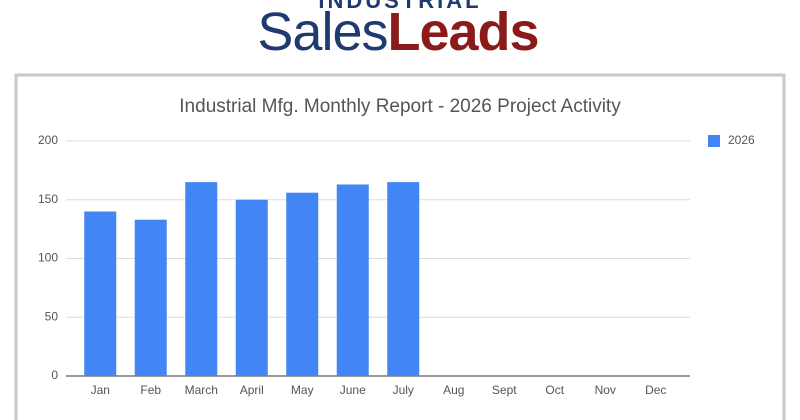 The height and width of the screenshot is (420, 800). Describe the element at coordinates (302, 390) in the screenshot. I see `x-tick-label: May` at that location.